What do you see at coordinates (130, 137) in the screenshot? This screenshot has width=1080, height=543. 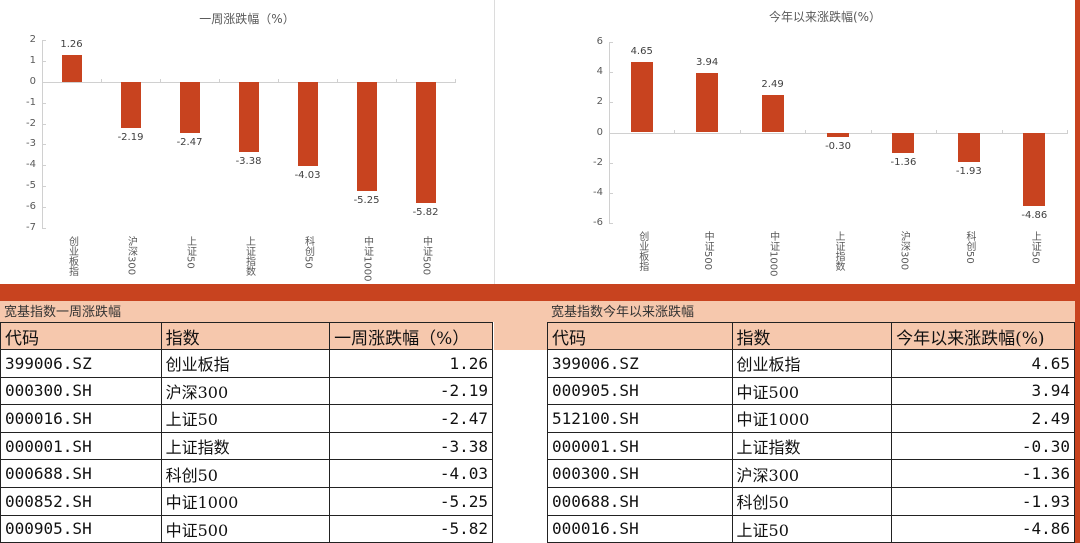 I see `data-label: -2.19` at bounding box center [130, 137].